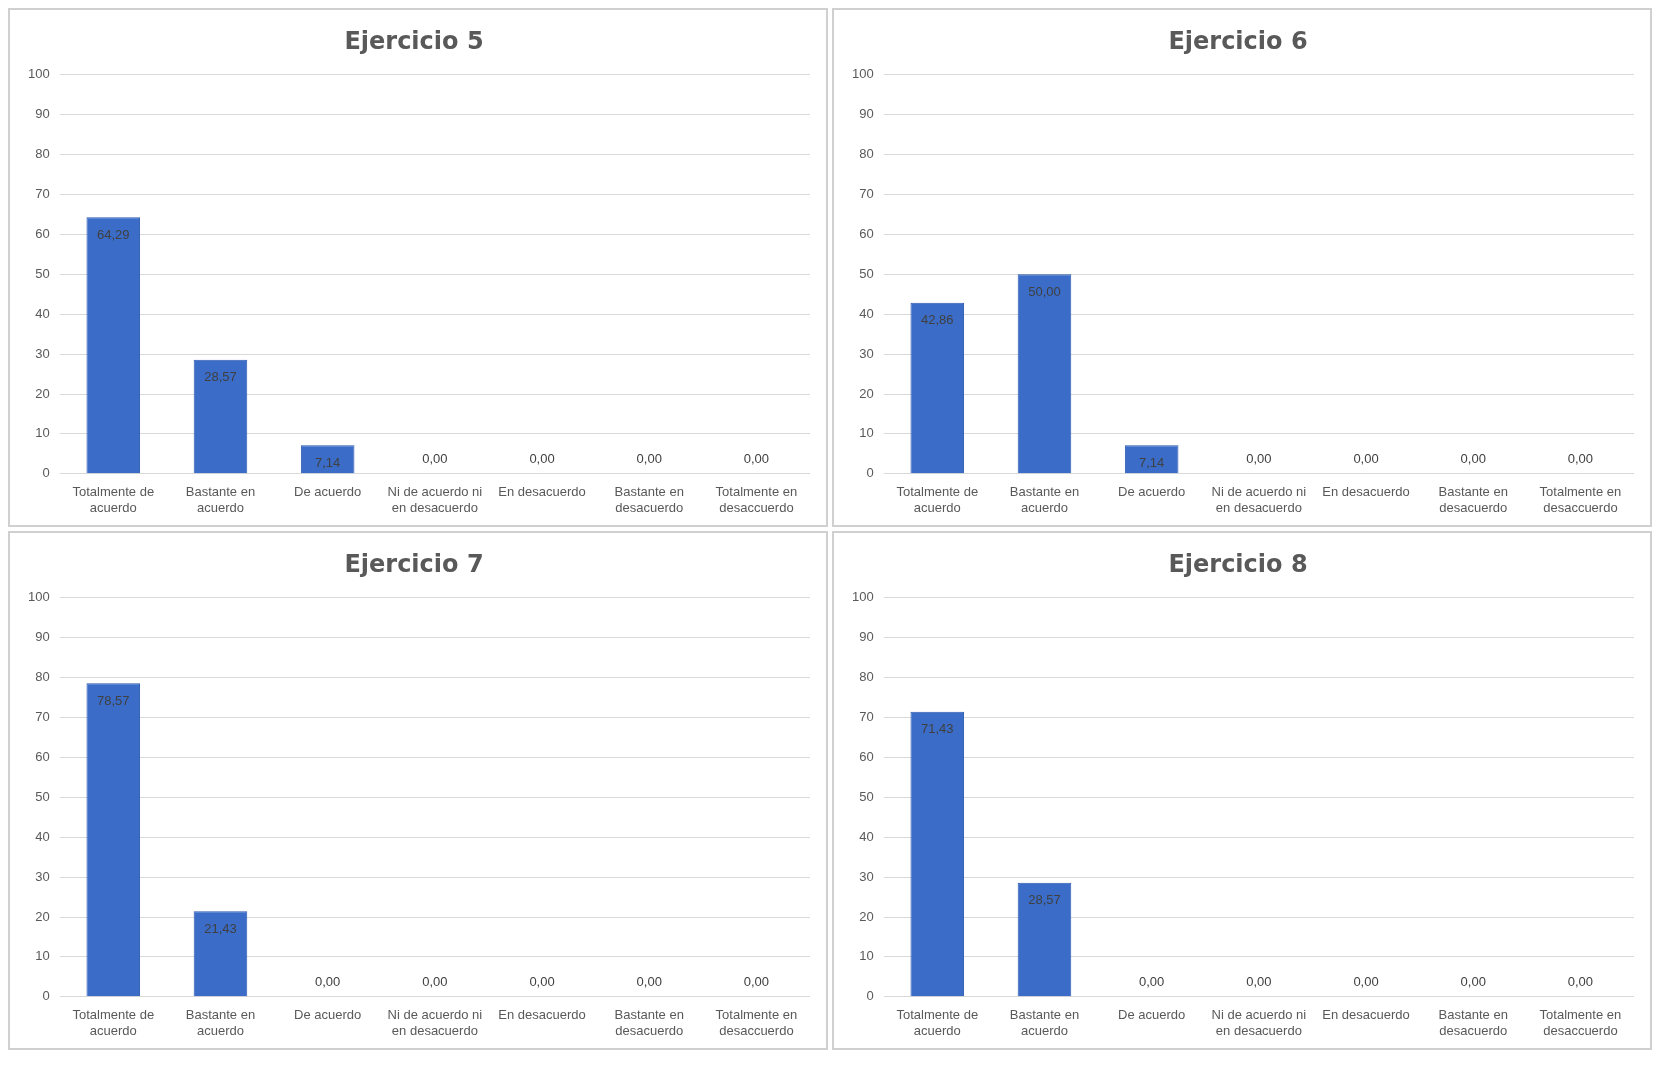  I want to click on chart-title: Ejercicio 8, so click(1238, 563).